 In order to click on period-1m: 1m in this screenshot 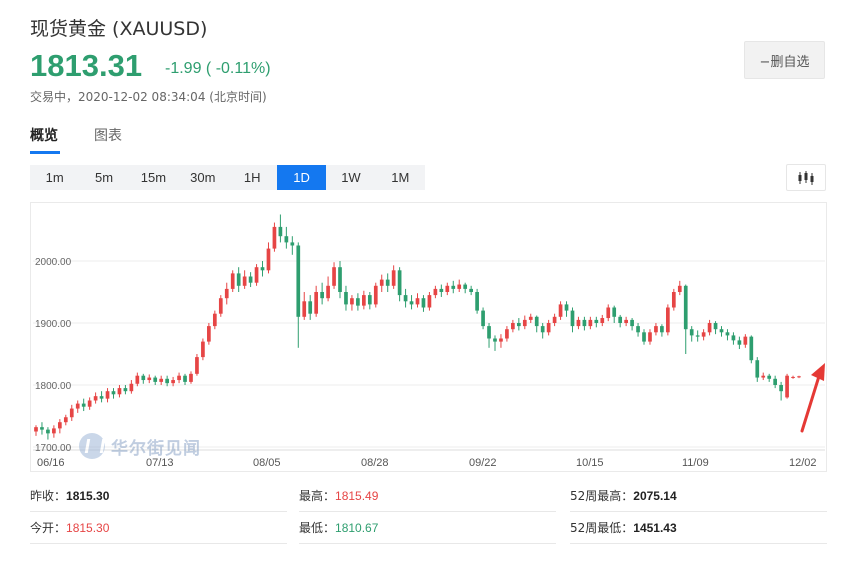, I will do `click(54, 177)`.